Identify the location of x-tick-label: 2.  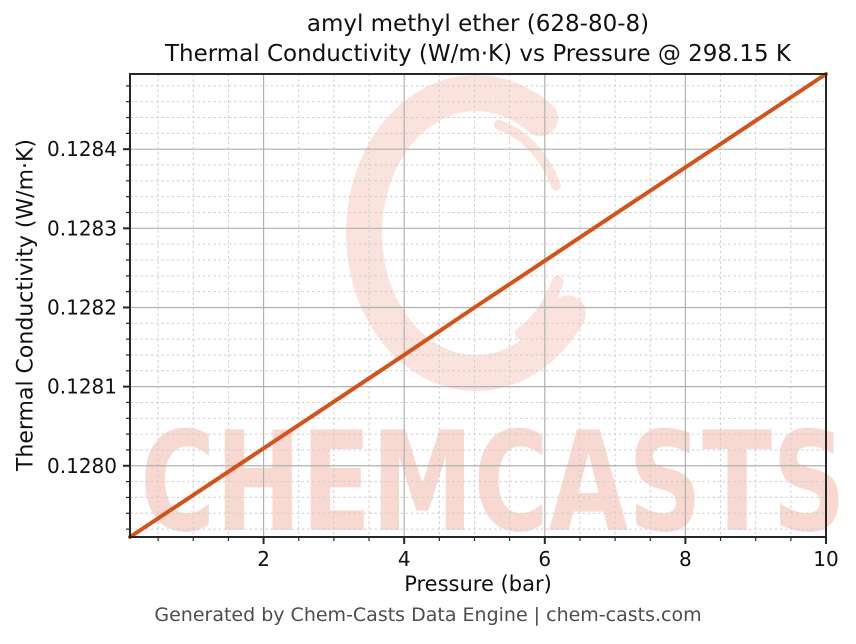
(263, 559).